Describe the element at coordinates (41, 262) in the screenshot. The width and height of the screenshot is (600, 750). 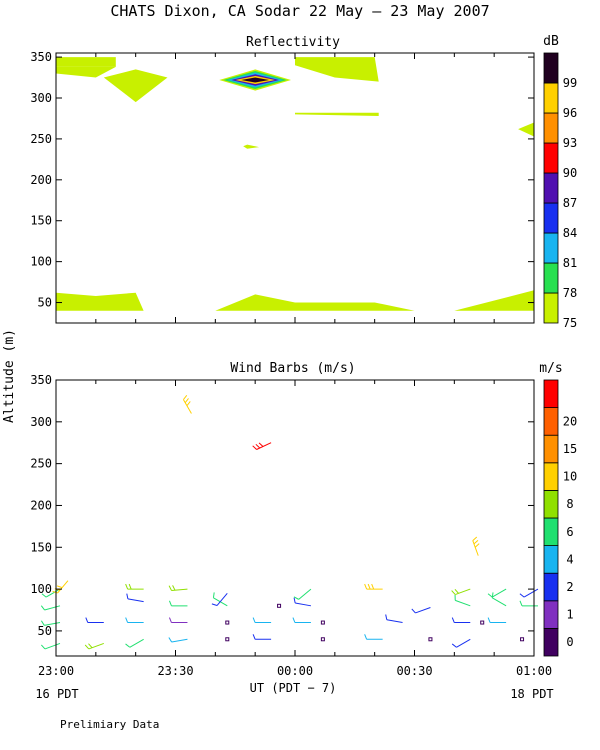
I see `y-tick-label: 100` at that location.